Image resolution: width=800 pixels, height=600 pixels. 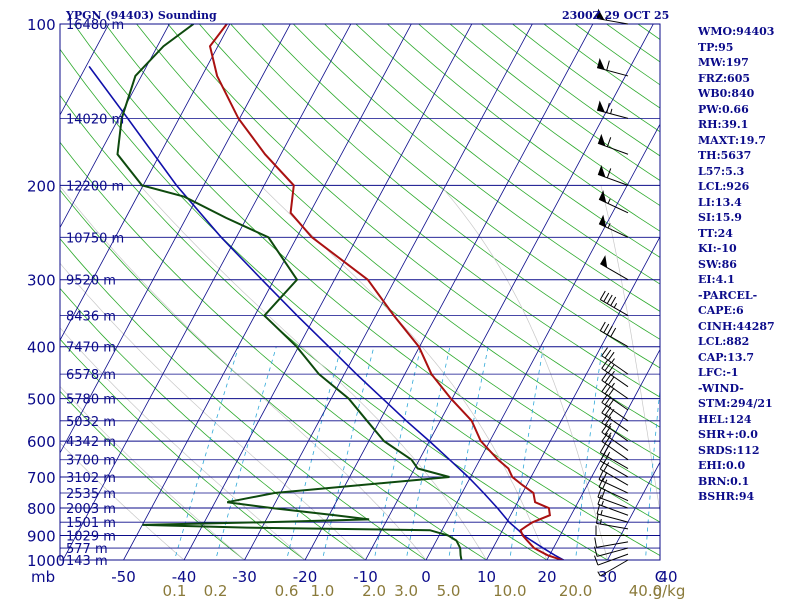 What do you see at coordinates (723, 124) in the screenshot?
I see `stability-index-item: RH:39.1` at bounding box center [723, 124].